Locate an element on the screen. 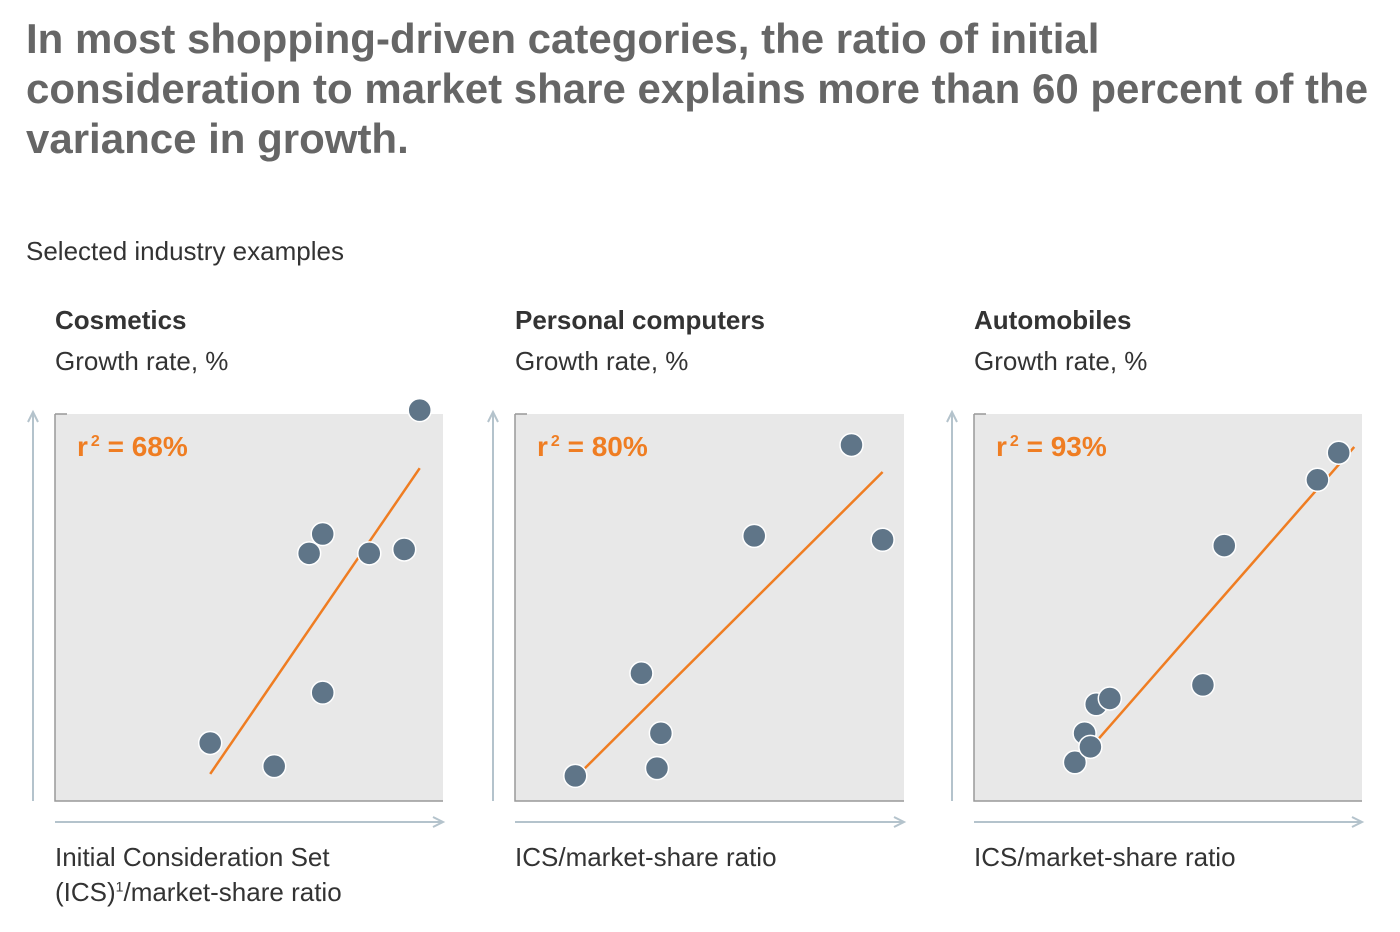 This screenshot has height=932, width=1400. subheading: Selected industry examples is located at coordinates (185, 251).